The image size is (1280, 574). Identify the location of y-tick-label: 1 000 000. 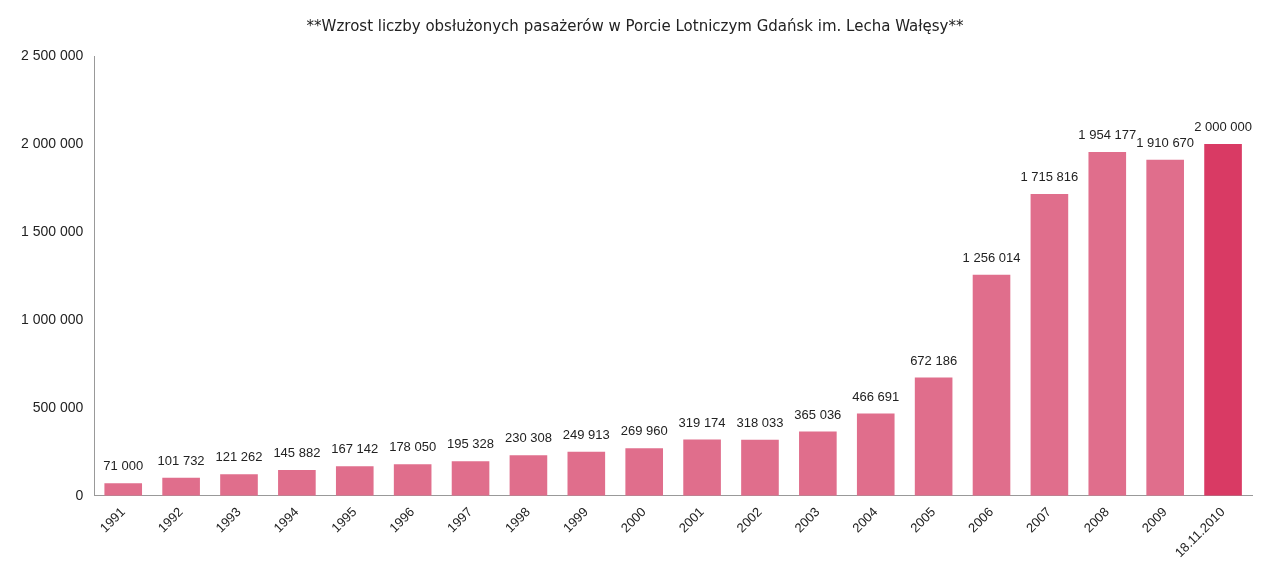
(52, 318).